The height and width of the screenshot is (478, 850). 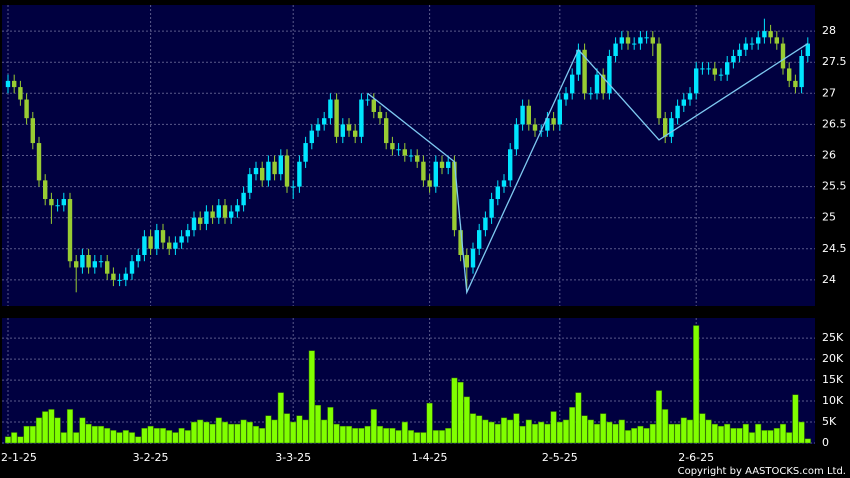 What do you see at coordinates (834, 248) in the screenshot?
I see `y-tick-label: 24.5` at bounding box center [834, 248].